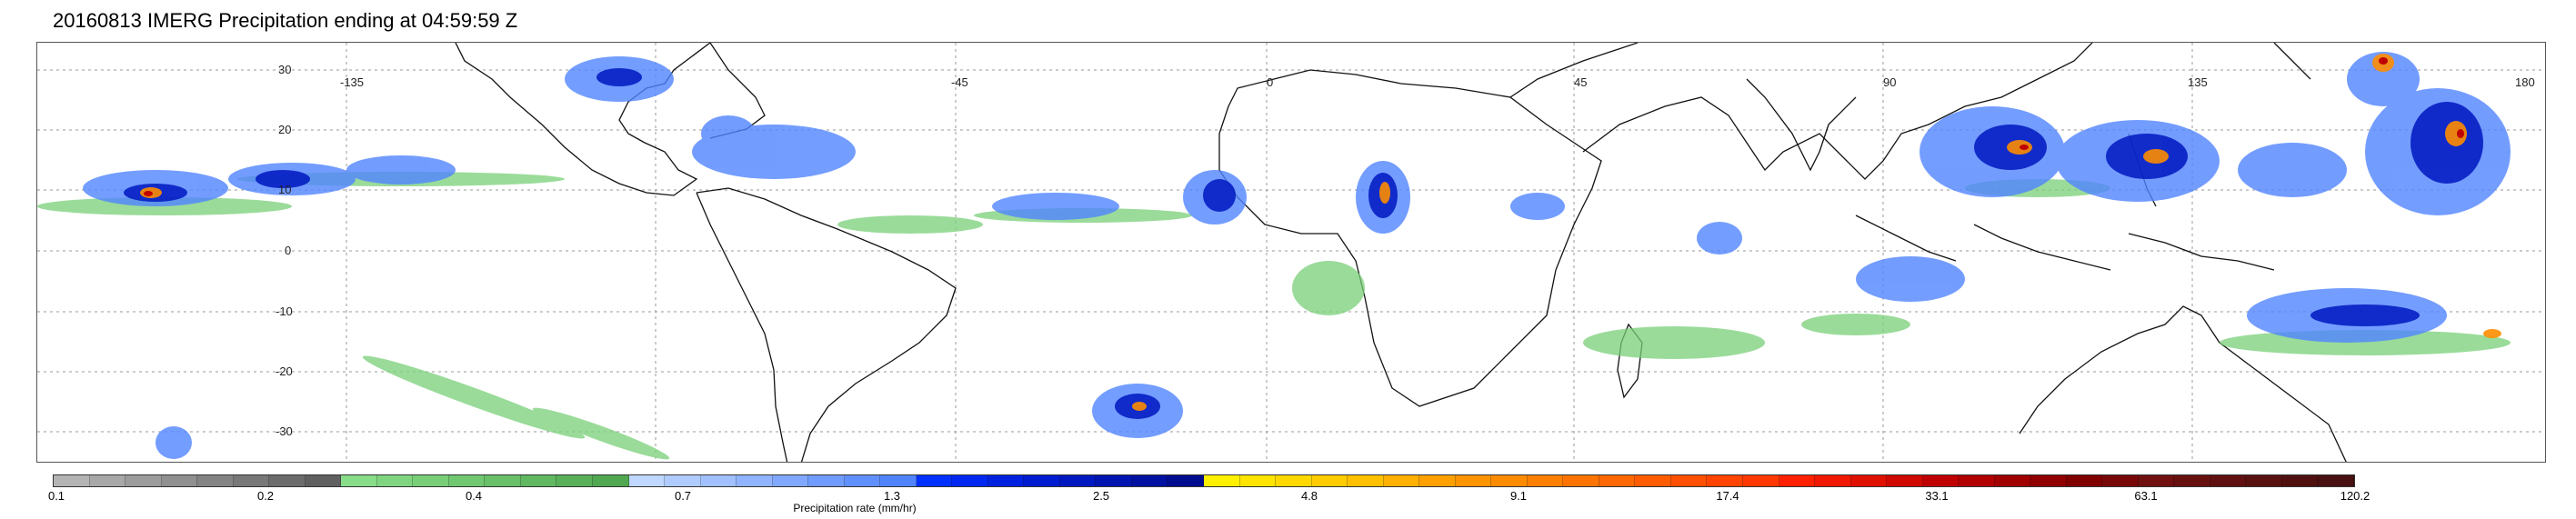 The width and height of the screenshot is (2576, 519). I want to click on lat-label: 0, so click(288, 250).